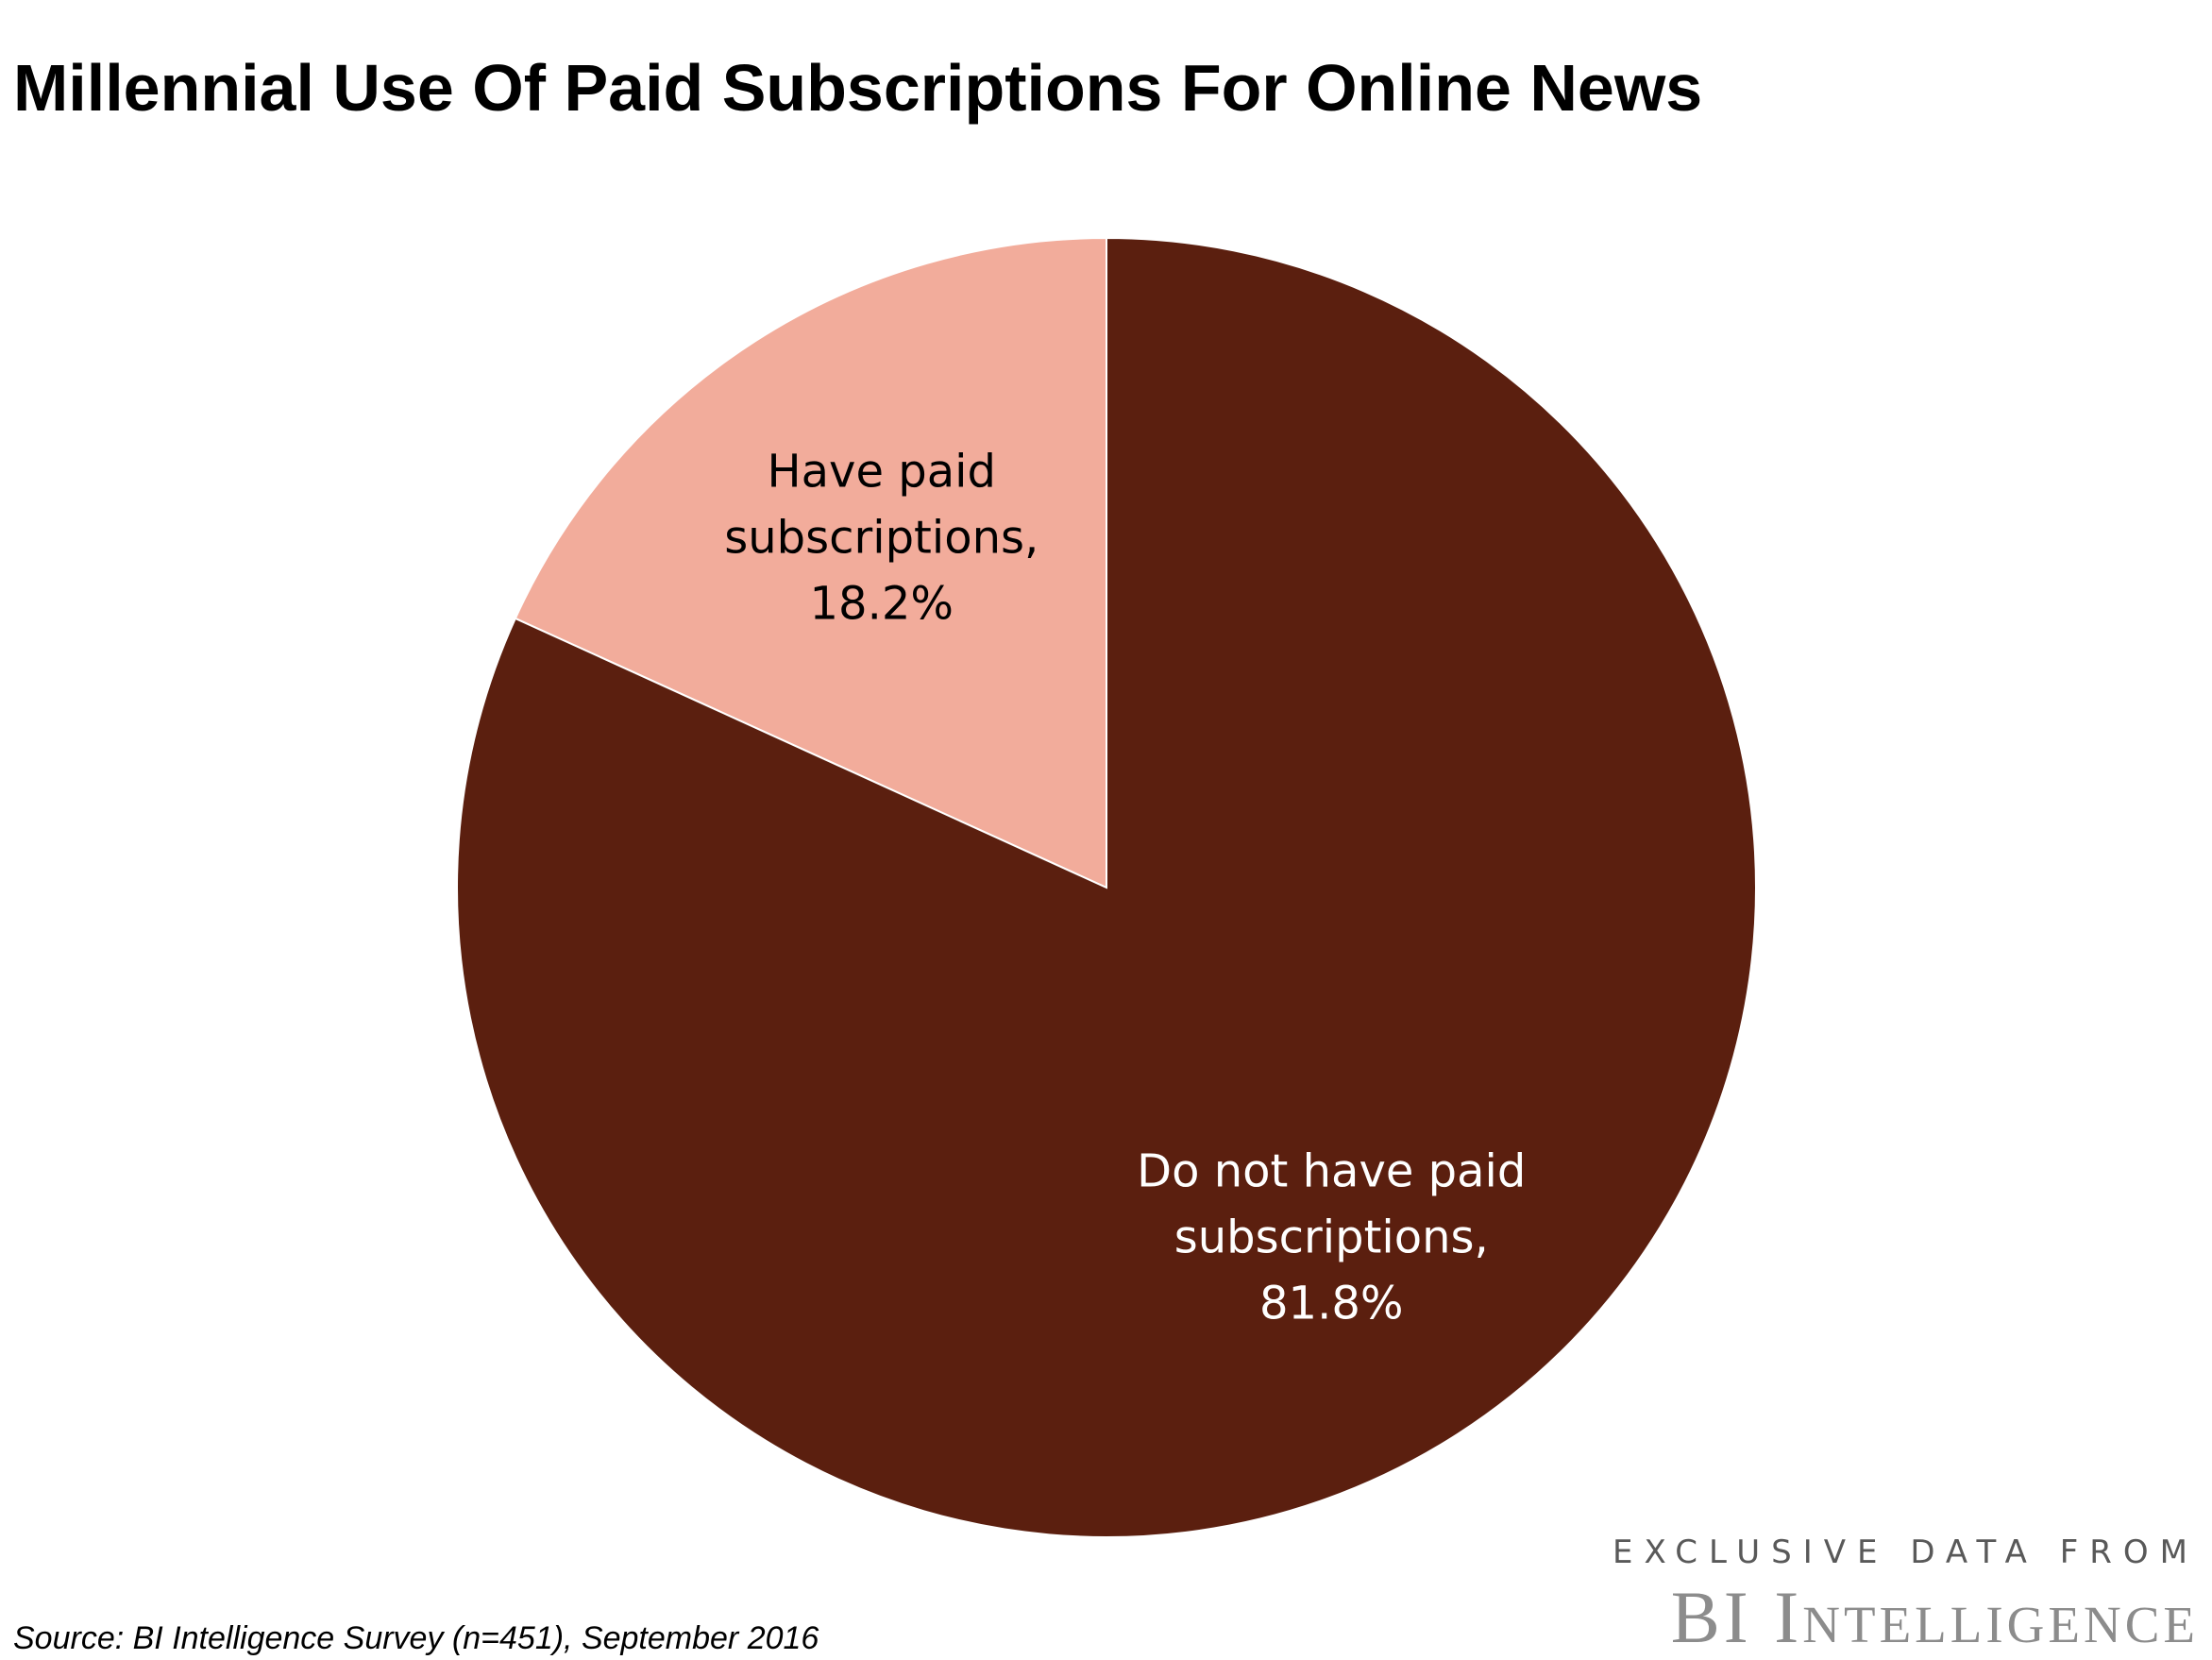  I want to click on brand-logo: BI Intelligence, so click(1935, 1617).